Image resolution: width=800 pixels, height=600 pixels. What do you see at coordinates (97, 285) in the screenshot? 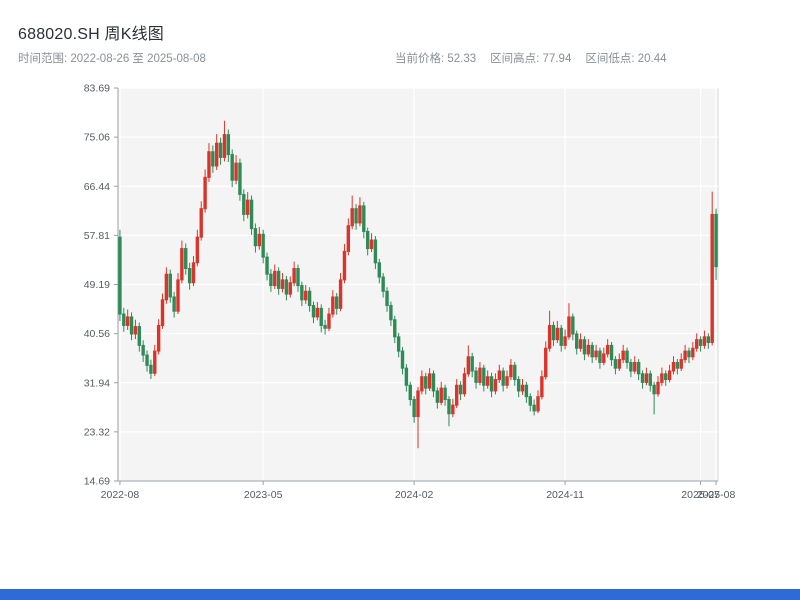
I see `y-axis-tick-label: 49.19` at bounding box center [97, 285].